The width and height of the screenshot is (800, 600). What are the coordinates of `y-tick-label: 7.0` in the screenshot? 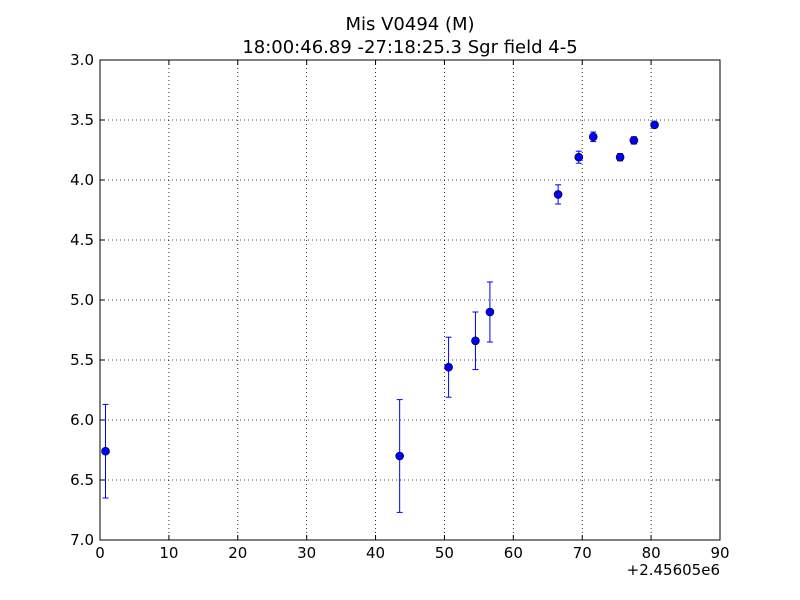 It's located at (82, 540).